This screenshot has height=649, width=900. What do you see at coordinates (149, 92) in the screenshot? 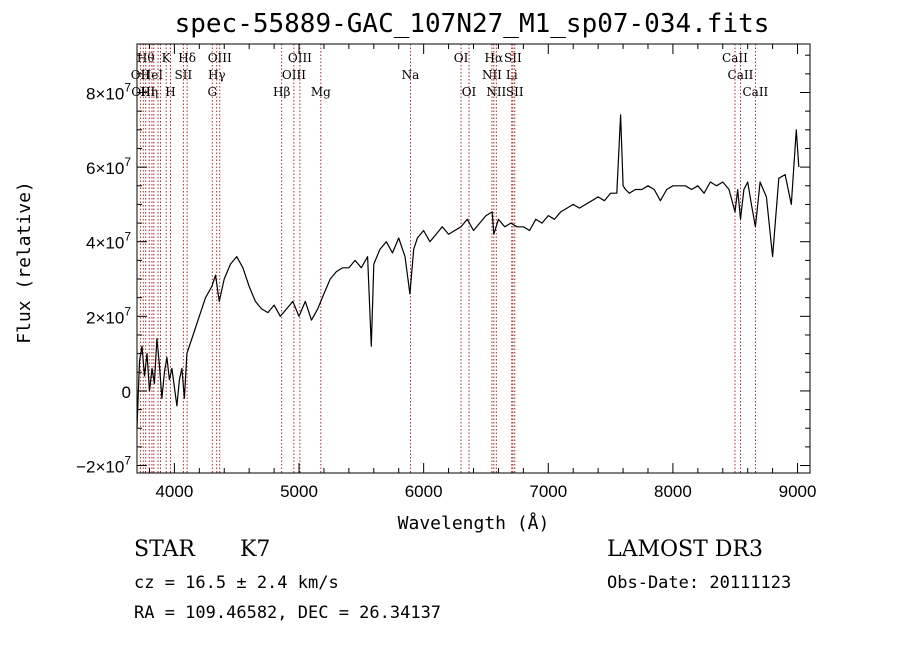
I see `spectral-line-label-3: Hη` at bounding box center [149, 92].